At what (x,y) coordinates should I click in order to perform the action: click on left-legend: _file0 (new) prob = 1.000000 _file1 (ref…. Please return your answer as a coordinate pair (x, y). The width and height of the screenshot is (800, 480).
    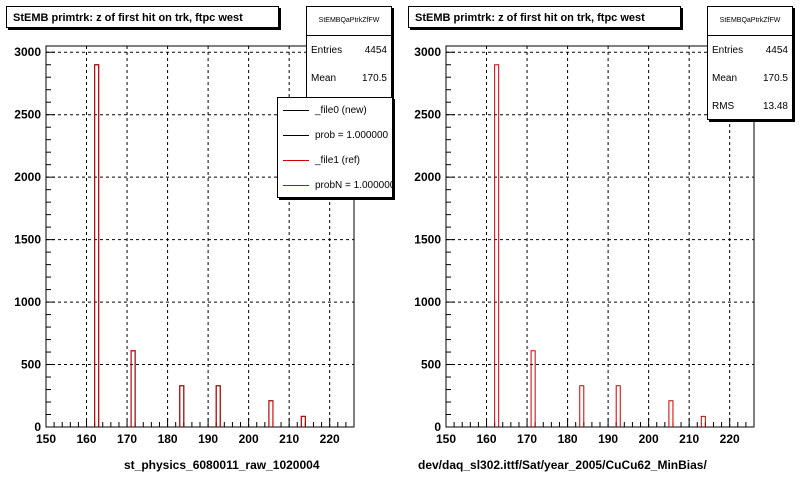
    Looking at the image, I should click on (335, 147).